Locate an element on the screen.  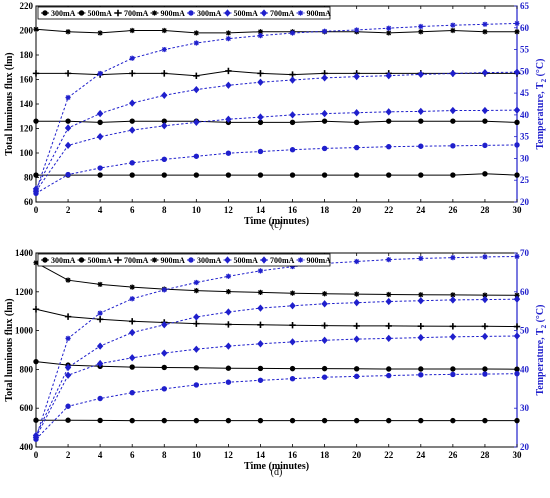
x-tick-label: 24 is located at coordinates (421, 455).